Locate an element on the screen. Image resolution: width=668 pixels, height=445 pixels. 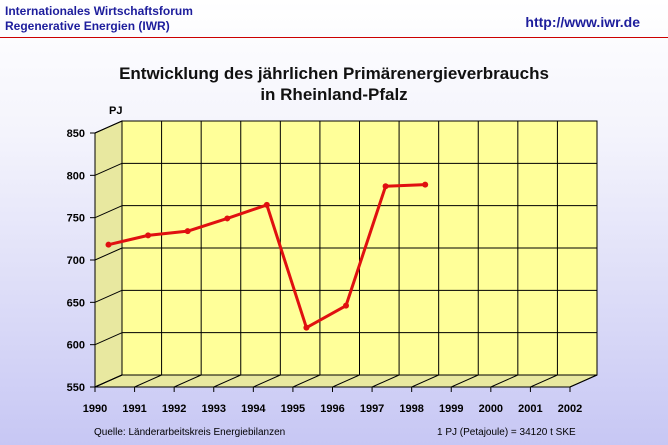
org-name-line1: Internationales Wirtschaftsforum is located at coordinates (99, 11).